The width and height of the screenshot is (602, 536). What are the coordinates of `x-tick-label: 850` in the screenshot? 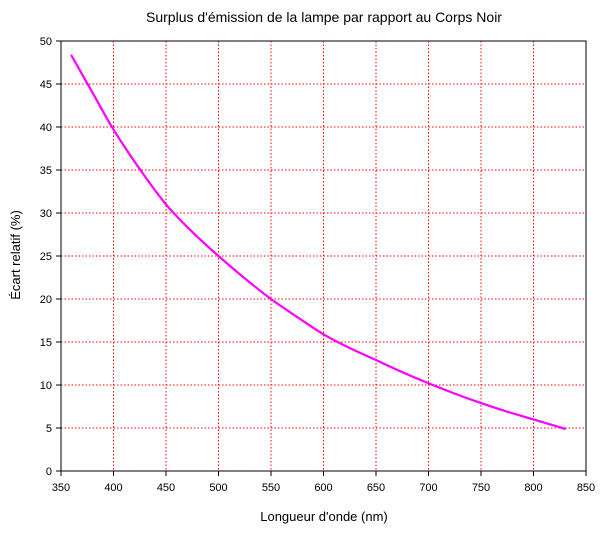 It's located at (586, 488).